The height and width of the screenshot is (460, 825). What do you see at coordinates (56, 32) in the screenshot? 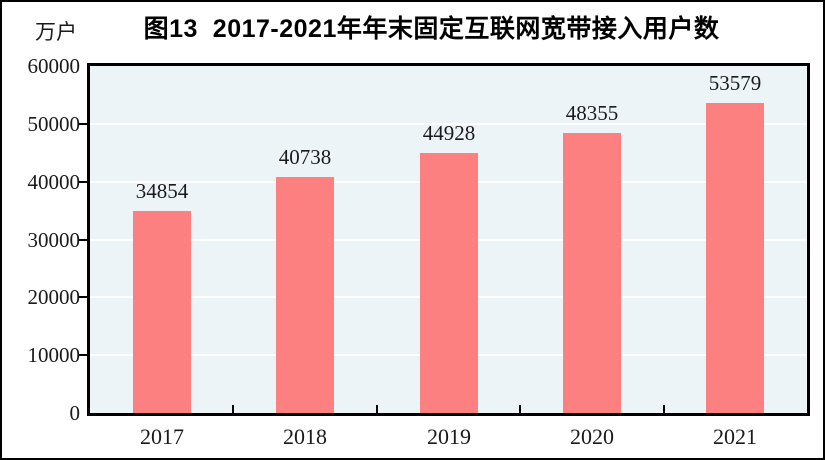
I see `y-axis-unit-label: 万户` at bounding box center [56, 32].